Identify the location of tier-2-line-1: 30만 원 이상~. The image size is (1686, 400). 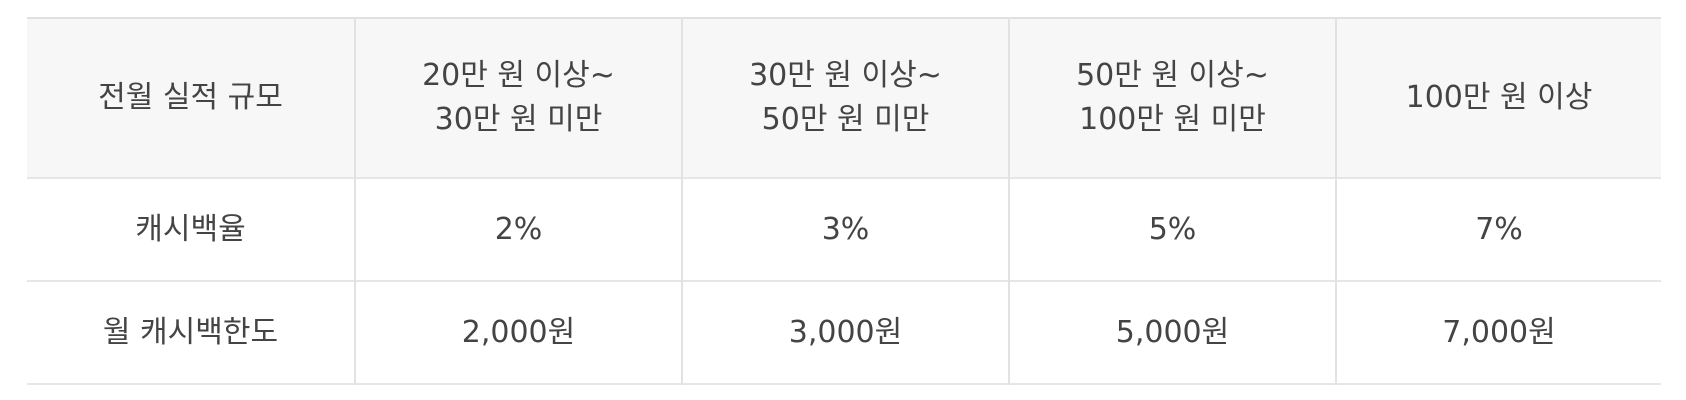
(845, 75).